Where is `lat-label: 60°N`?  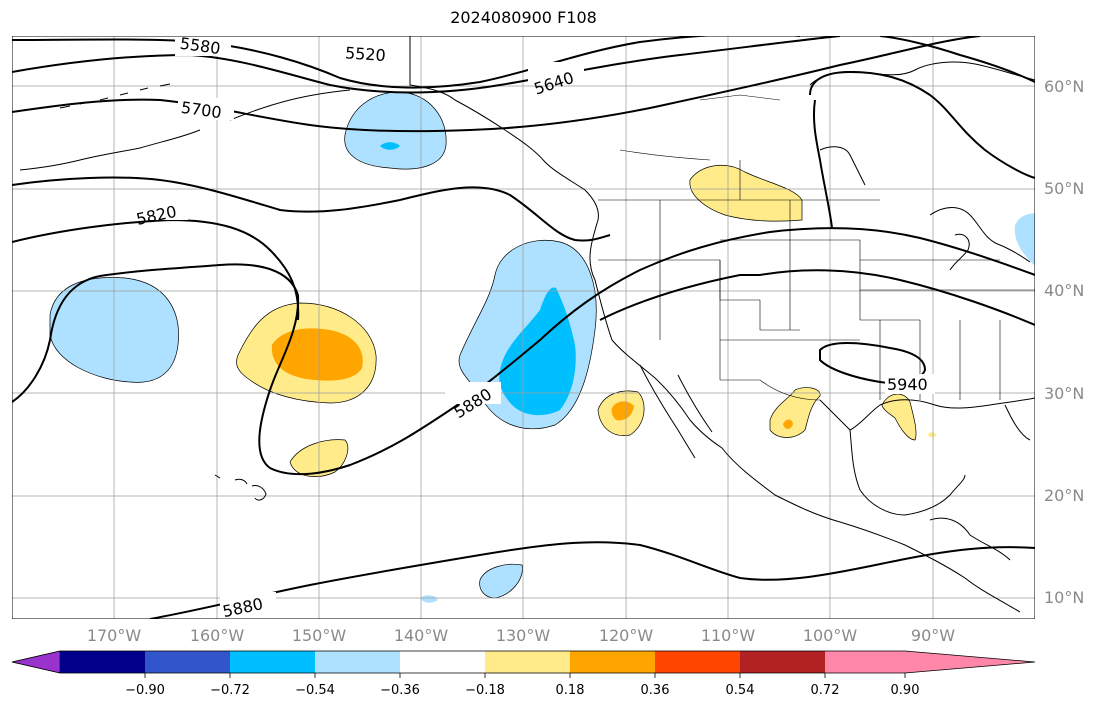
lat-label: 60°N is located at coordinates (1064, 86).